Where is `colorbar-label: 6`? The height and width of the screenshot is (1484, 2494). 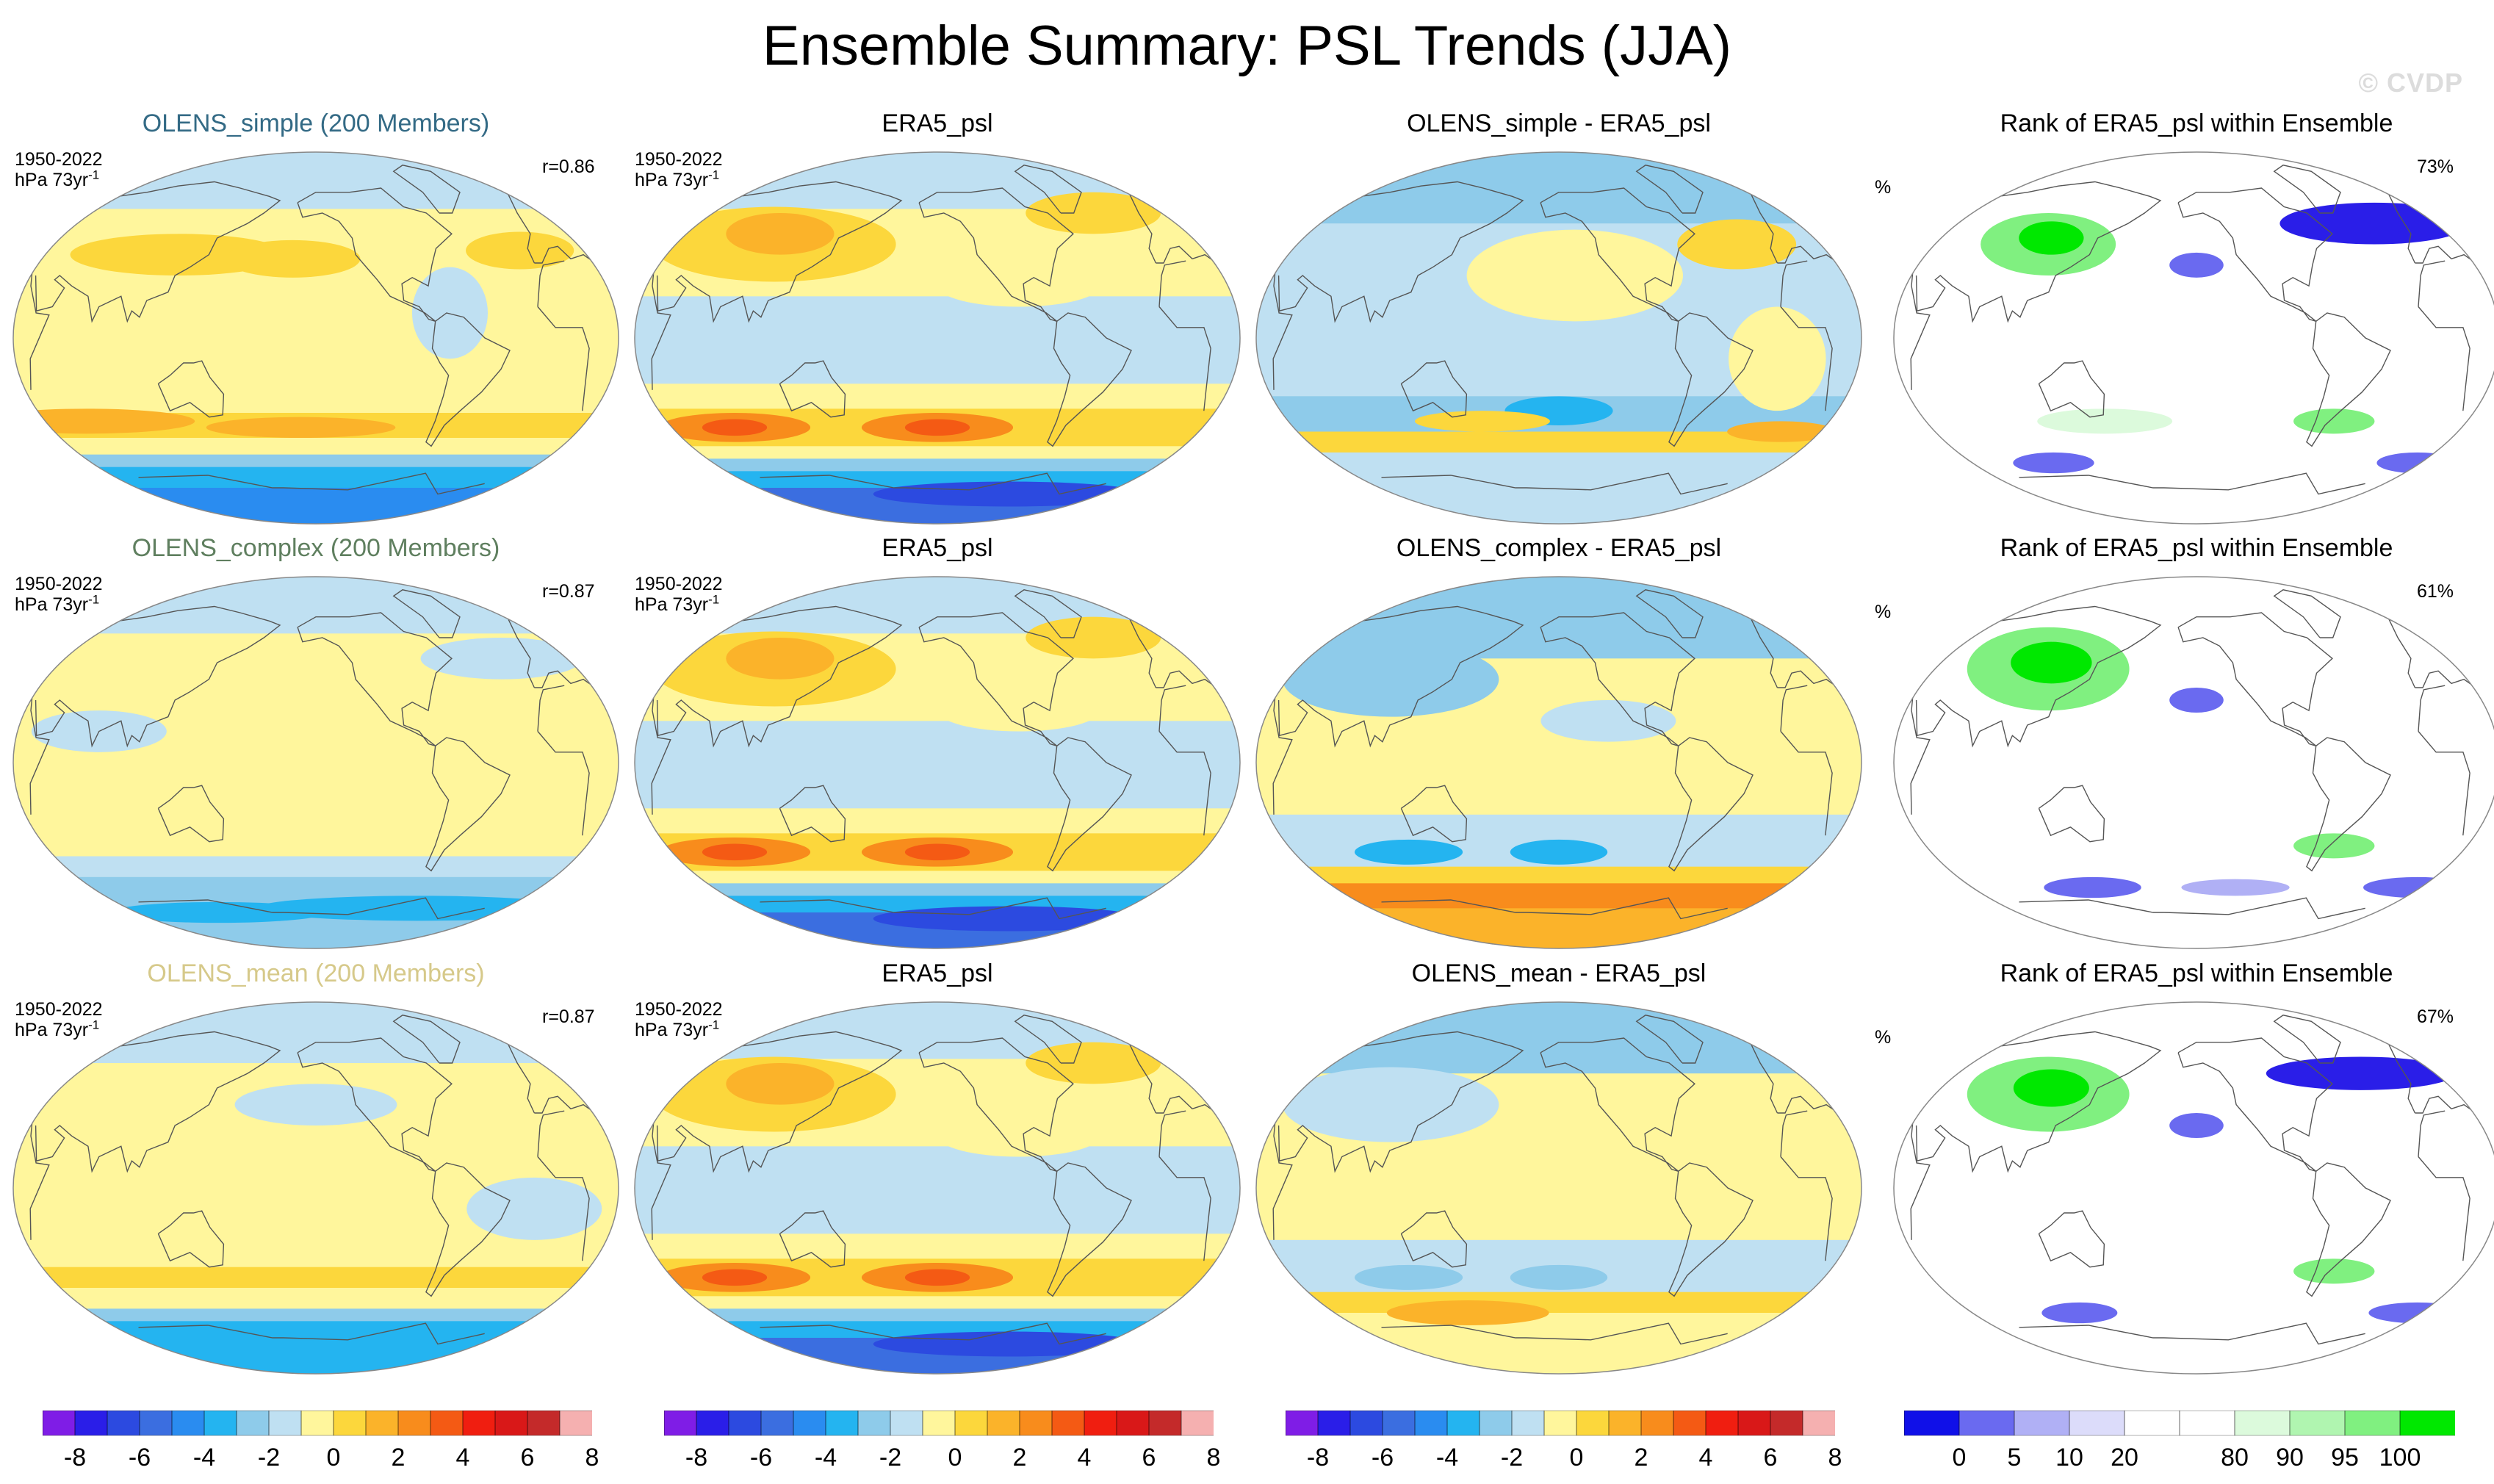
colorbar-label: 6 is located at coordinates (1149, 1458).